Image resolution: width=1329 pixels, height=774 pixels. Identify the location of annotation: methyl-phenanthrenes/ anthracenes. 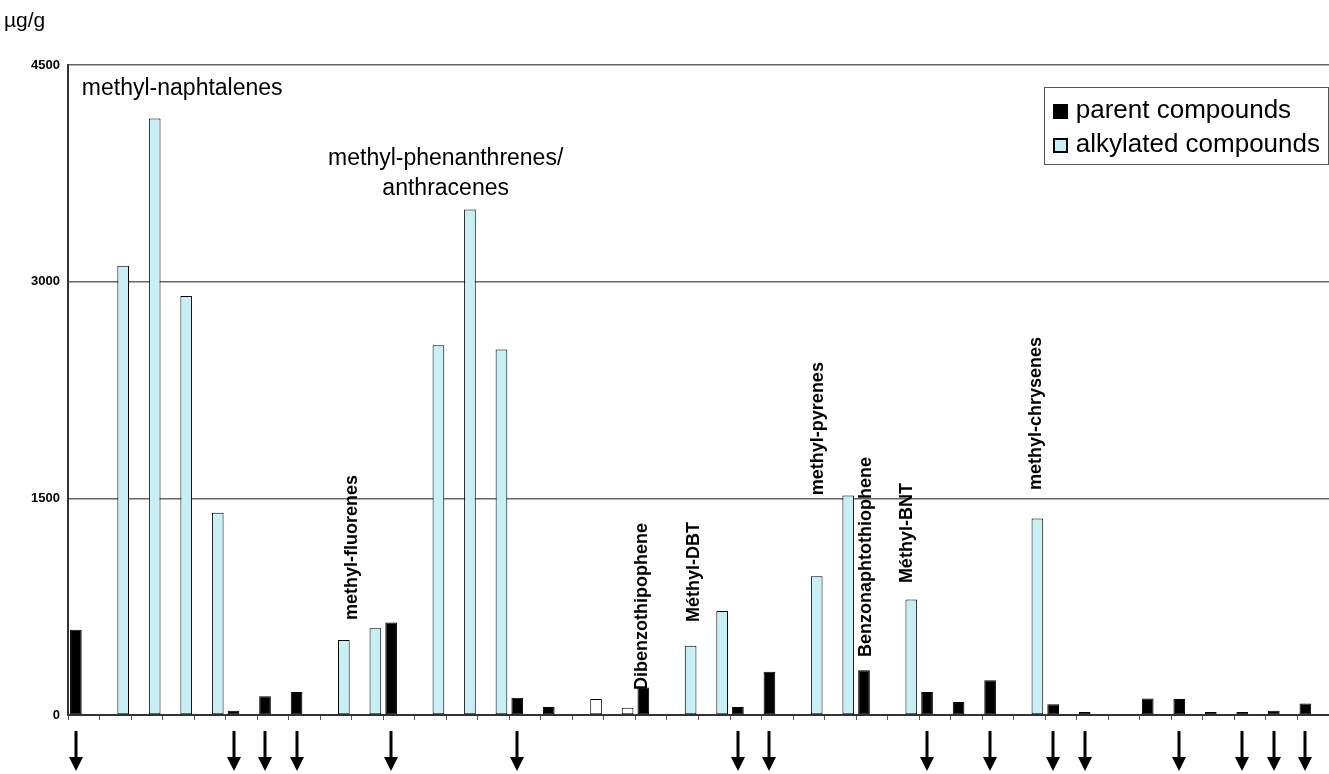
(446, 172).